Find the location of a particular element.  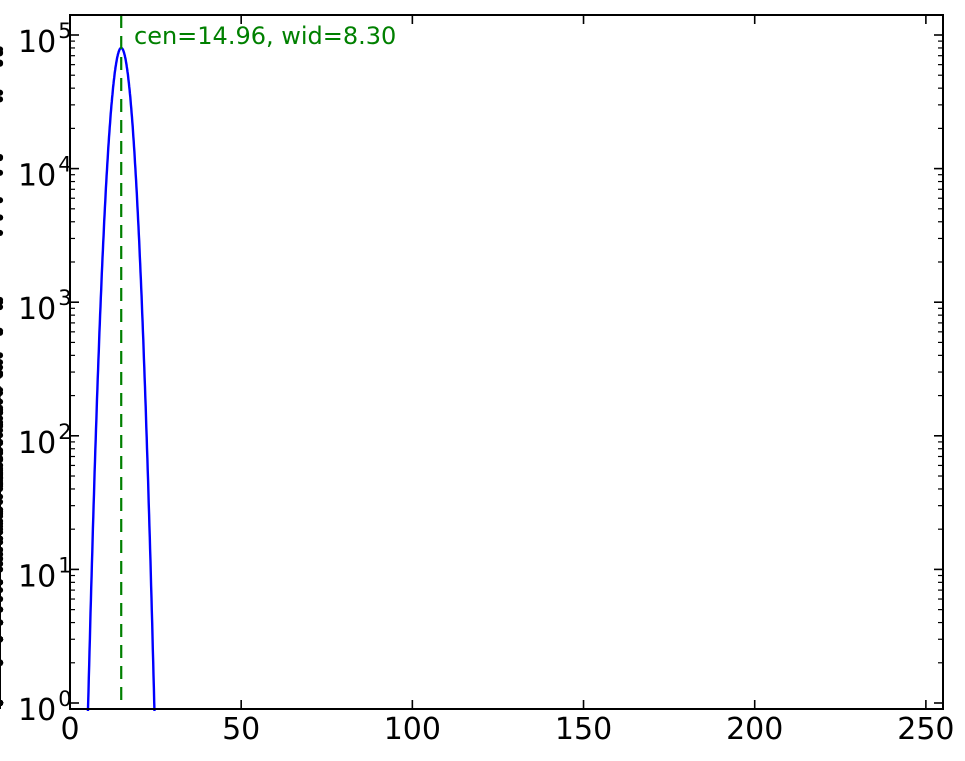

x-tick-label: 250 is located at coordinates (925, 729).